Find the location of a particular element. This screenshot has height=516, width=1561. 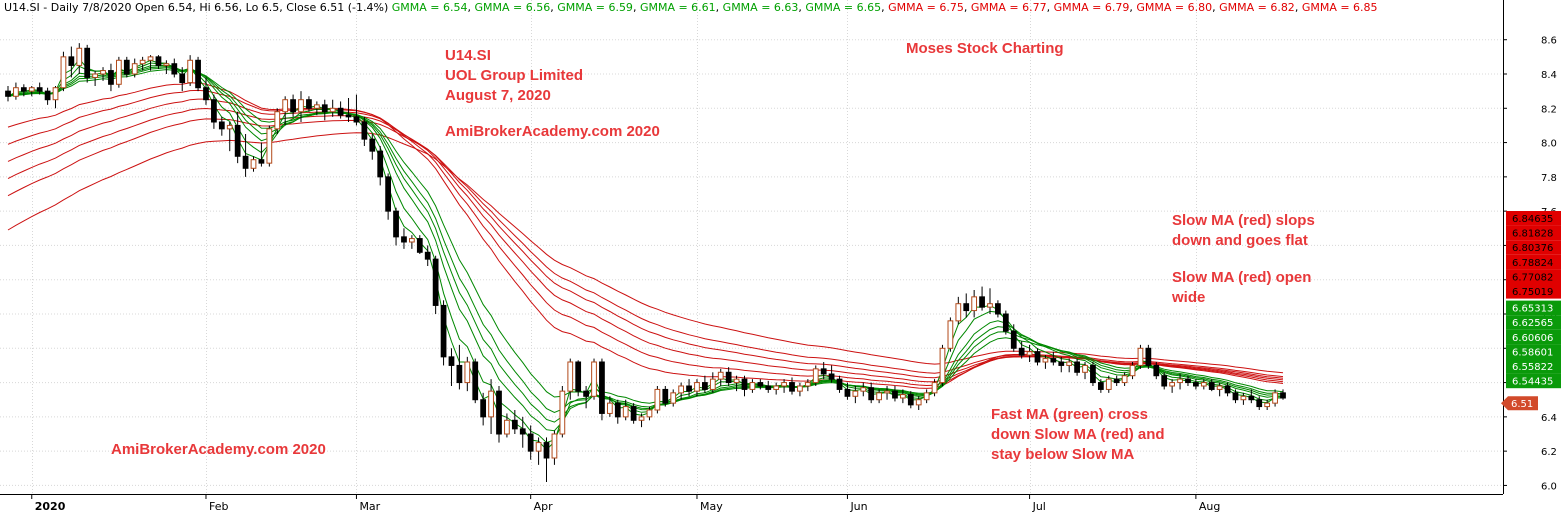

fast-ma-cross-line-1: Fast MA (green) cross is located at coordinates (1069, 414).